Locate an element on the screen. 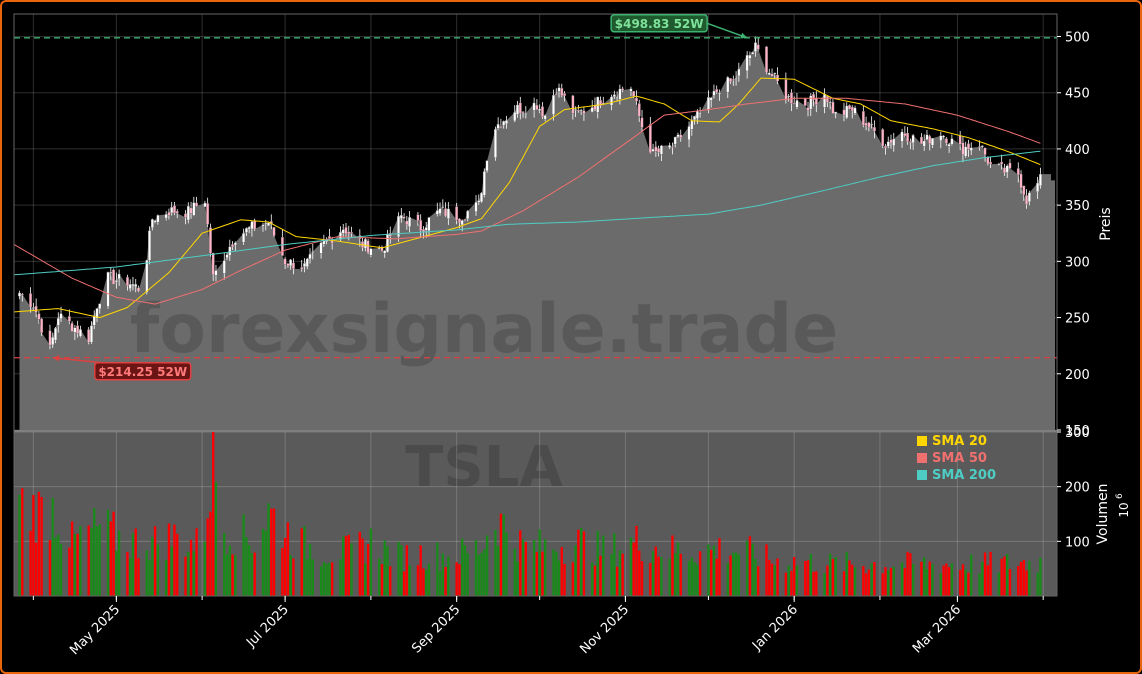 Image resolution: width=1142 pixels, height=674 pixels. volume-tick-label: 200 is located at coordinates (1077, 488).